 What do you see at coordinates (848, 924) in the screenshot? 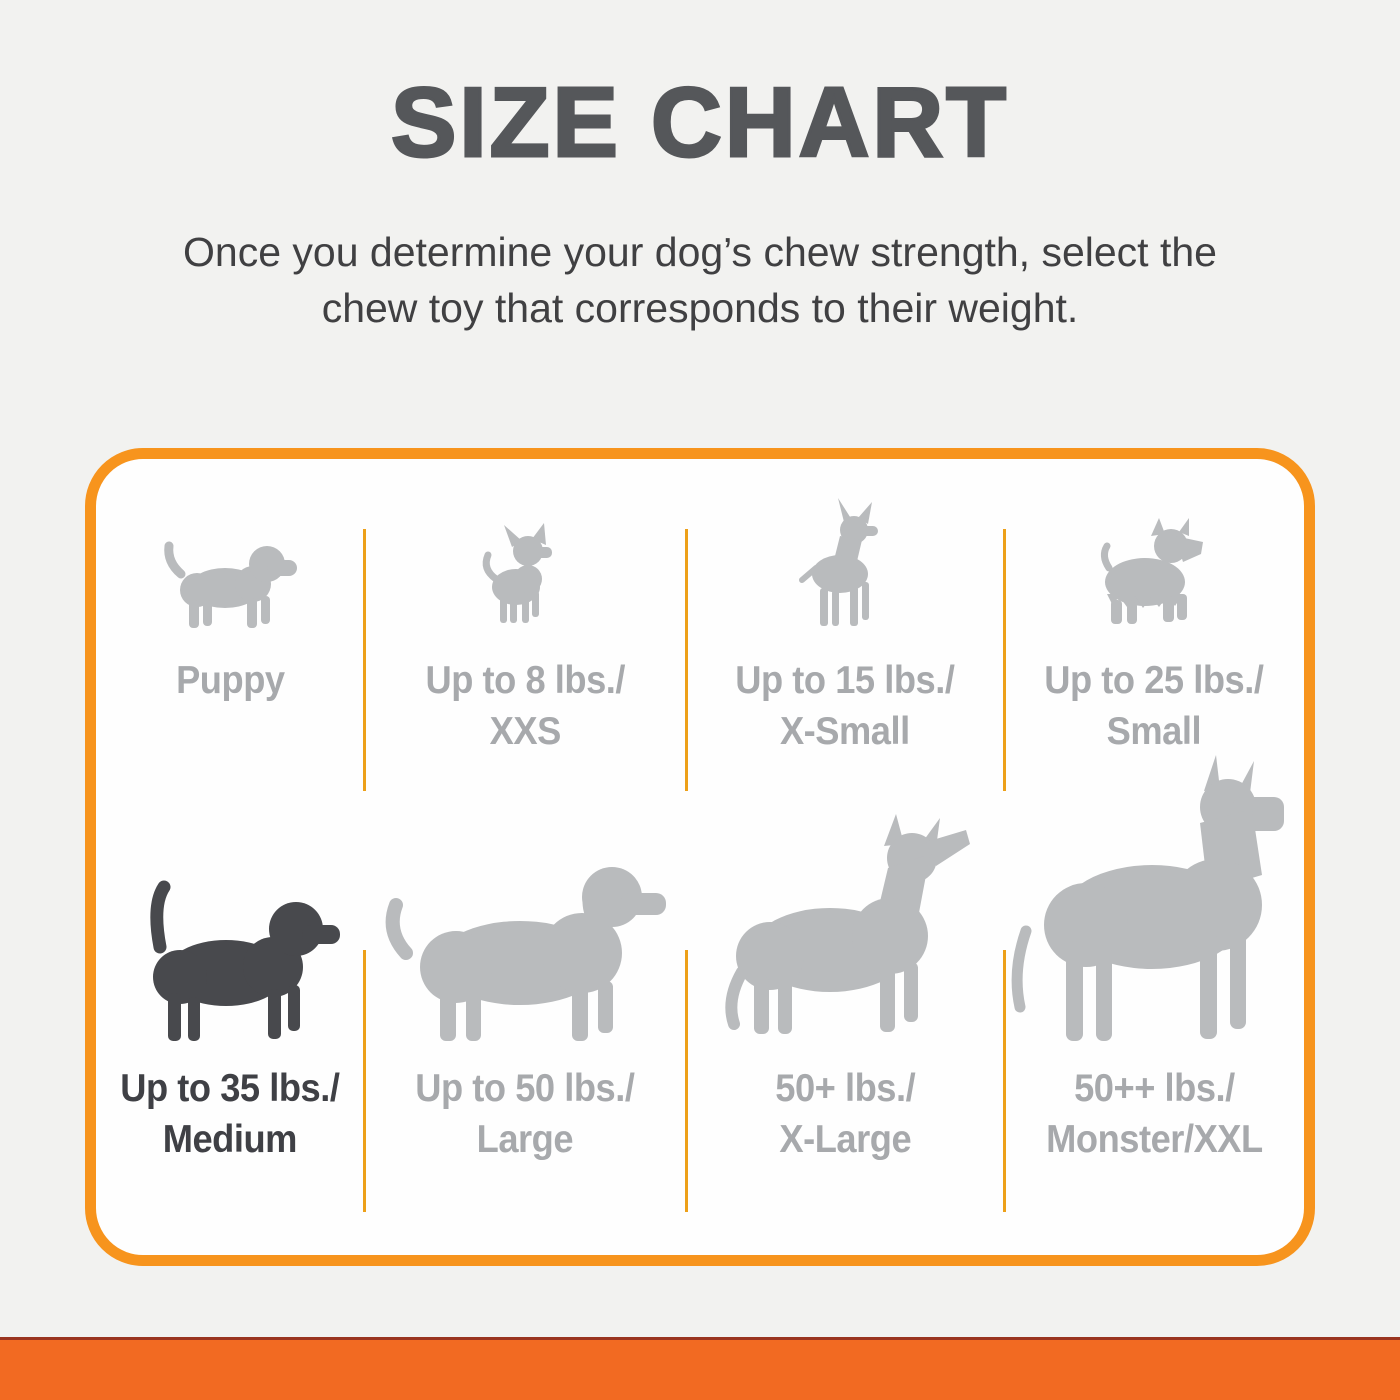
I see `xlarge-dog-silhouette-icon` at bounding box center [848, 924].